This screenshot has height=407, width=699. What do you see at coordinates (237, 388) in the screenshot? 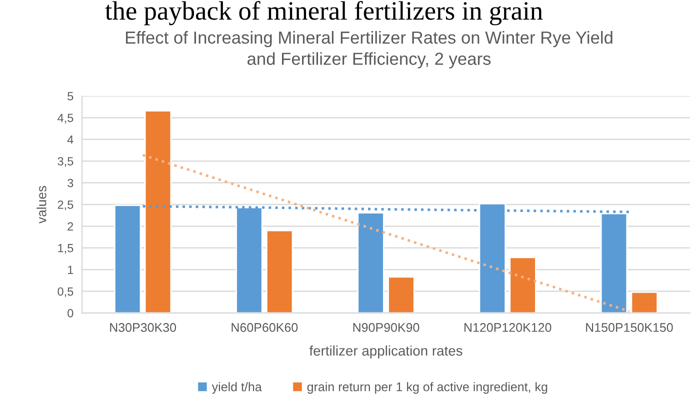
I see `legend-label: yield t/ha` at bounding box center [237, 388].